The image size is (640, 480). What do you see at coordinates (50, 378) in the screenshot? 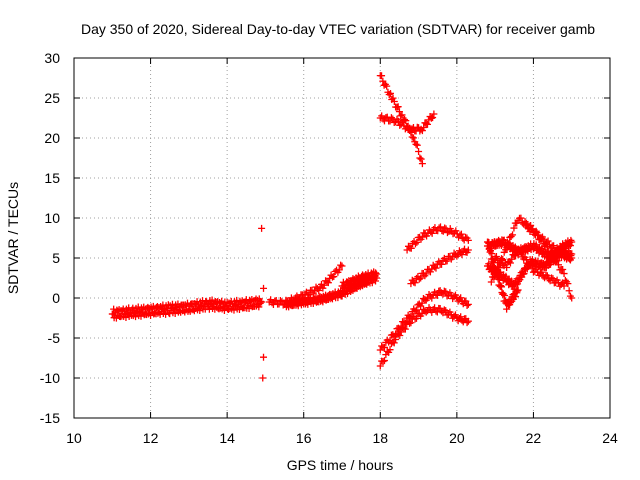
I see `y-tick-label: -10` at bounding box center [50, 378].